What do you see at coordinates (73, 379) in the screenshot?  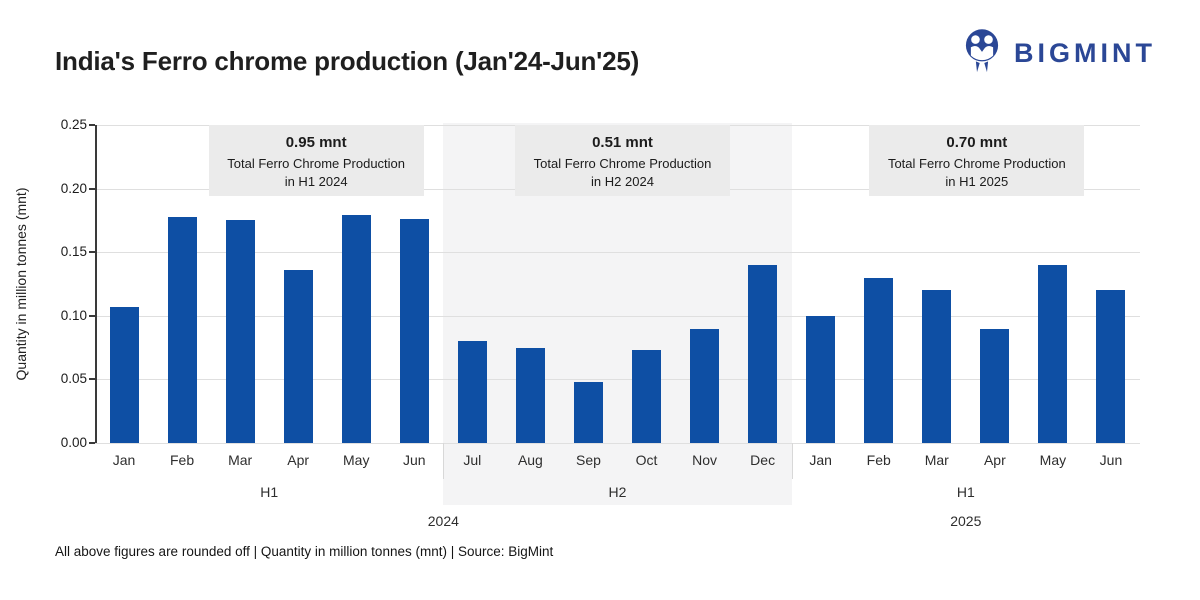 I see `y-tick-label: 0.05` at bounding box center [73, 379].